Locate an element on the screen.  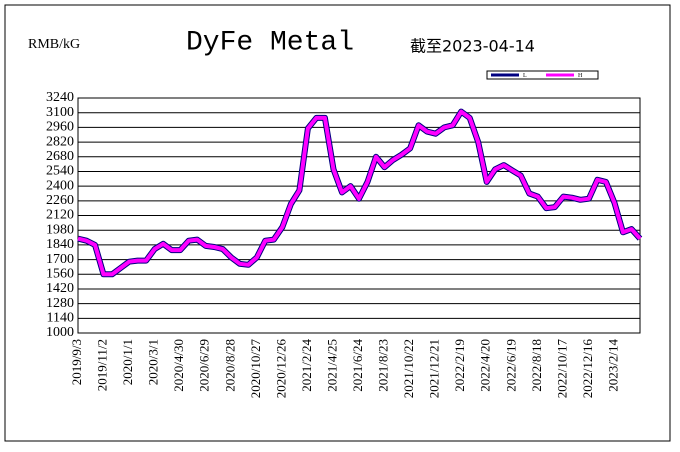
x-tick-label: 2020/3/1 is located at coordinates (153, 362).